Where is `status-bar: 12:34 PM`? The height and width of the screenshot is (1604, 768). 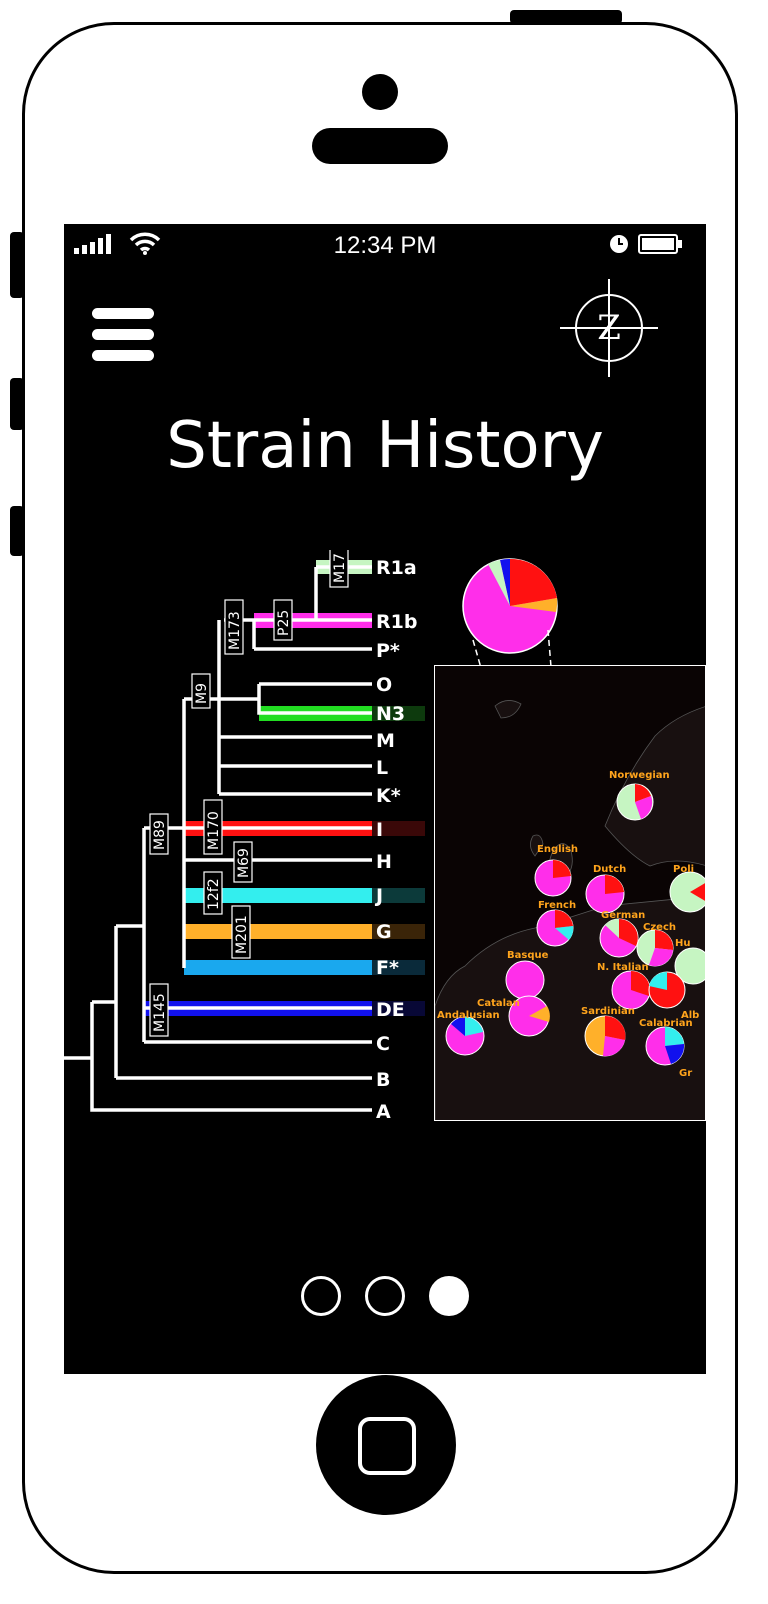 status-bar: 12:34 PM is located at coordinates (385, 246).